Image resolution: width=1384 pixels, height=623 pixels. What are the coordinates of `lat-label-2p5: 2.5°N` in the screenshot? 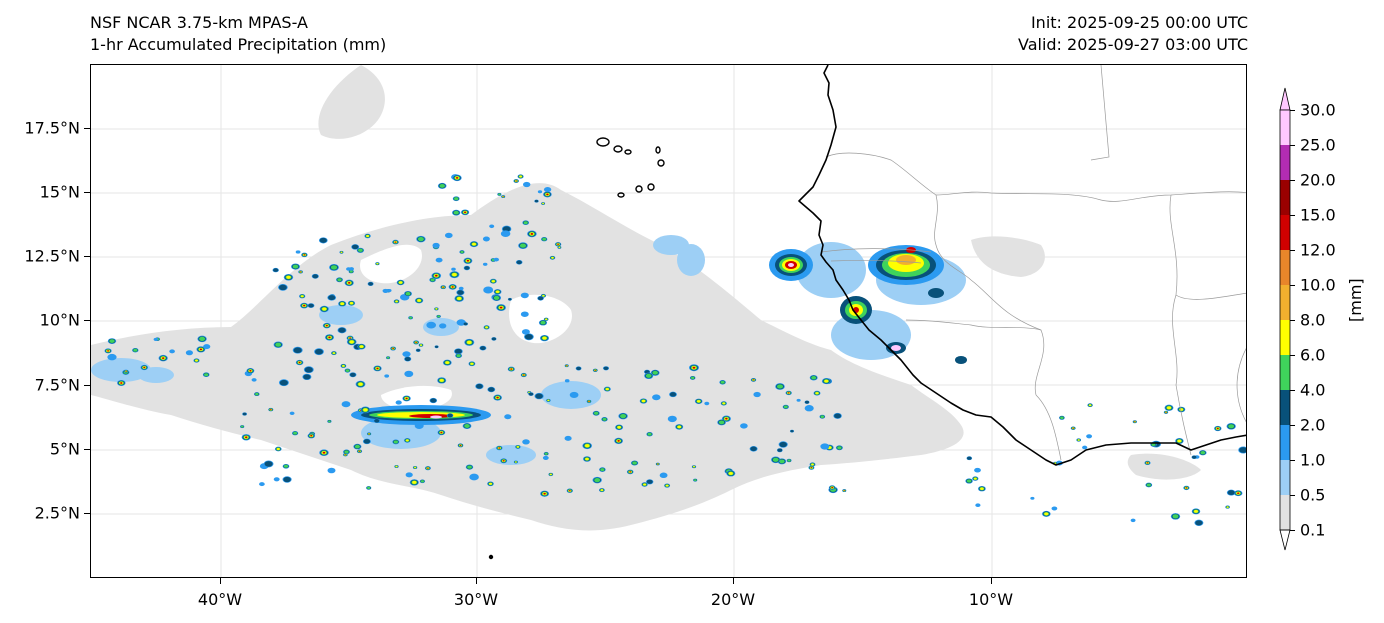 It's located at (57, 513).